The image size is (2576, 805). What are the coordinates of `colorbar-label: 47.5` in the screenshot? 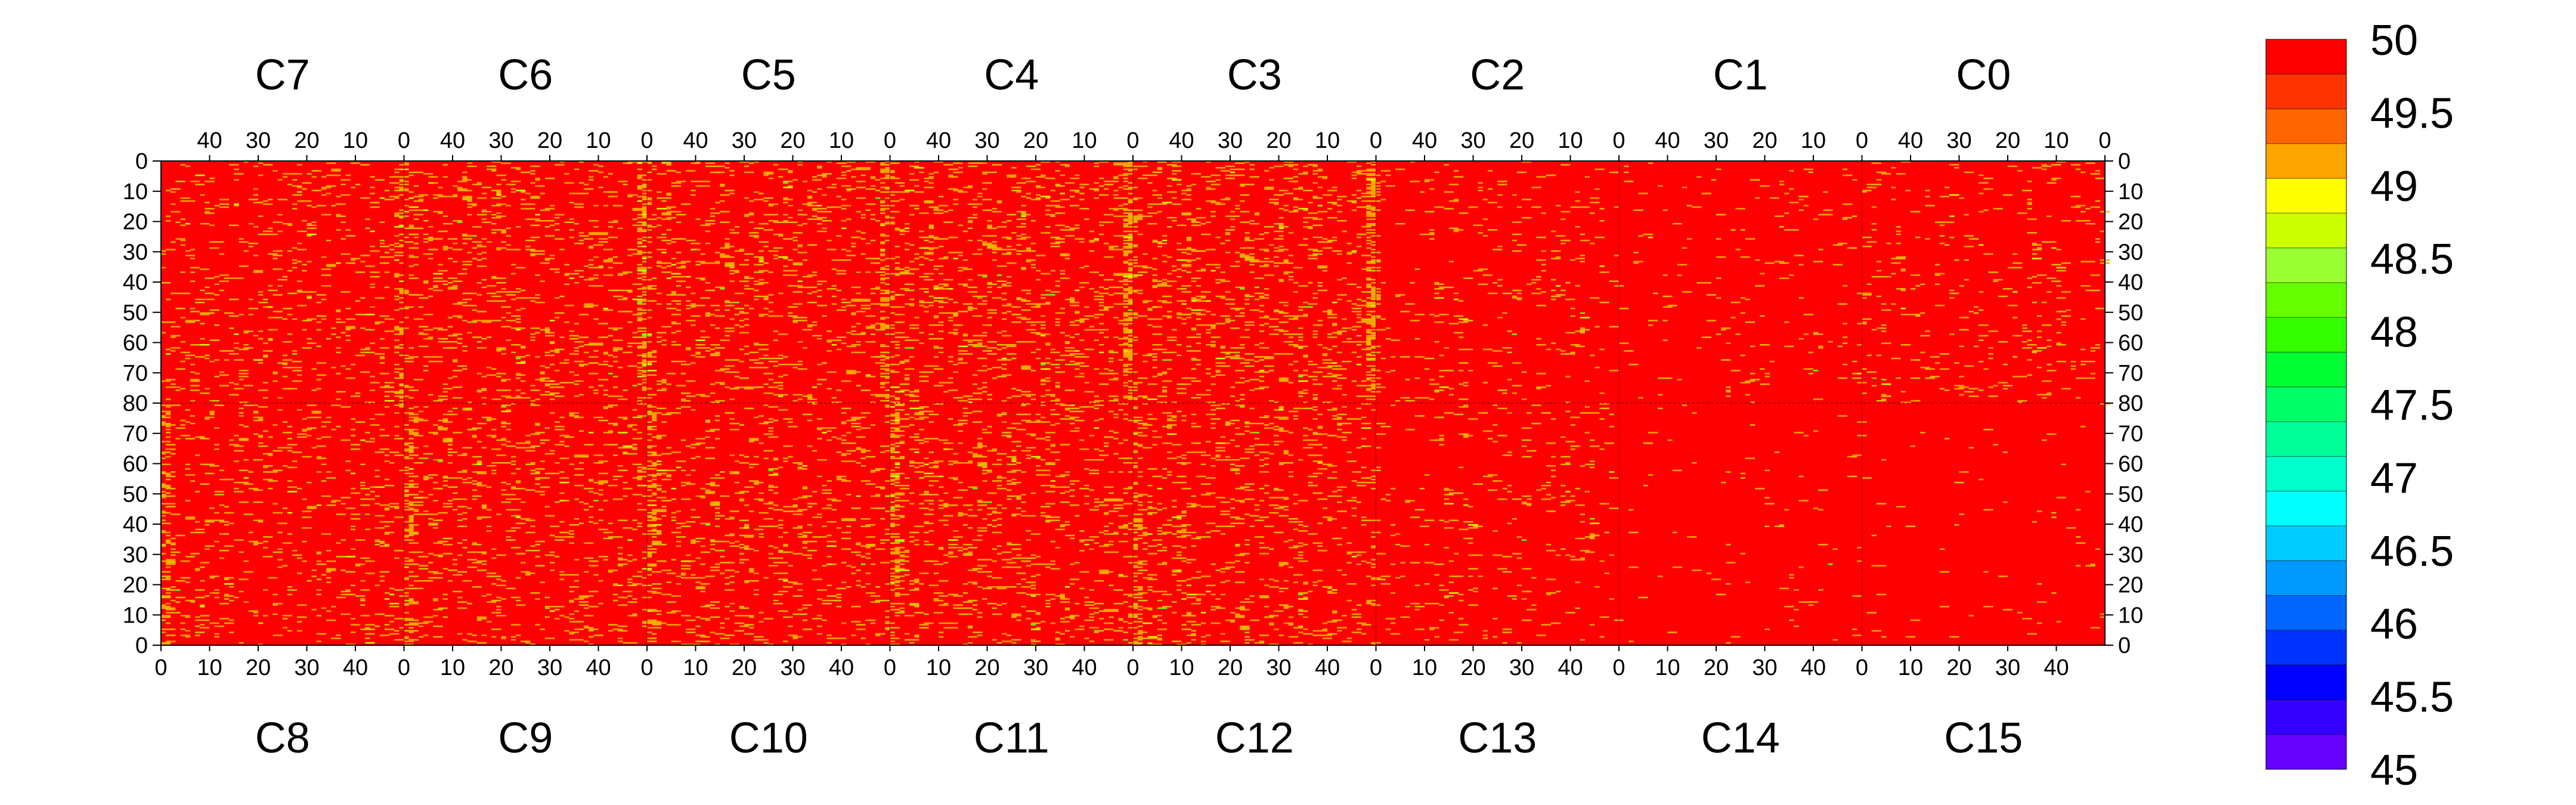 It's located at (2412, 406).